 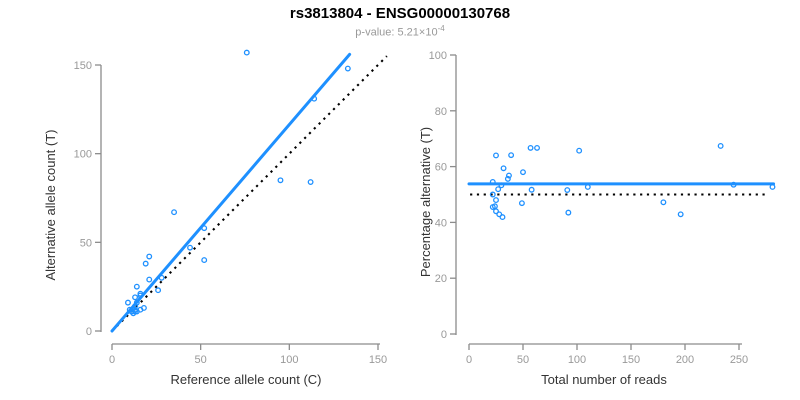 What do you see at coordinates (577, 360) in the screenshot?
I see `right-x-tick-label: 100` at bounding box center [577, 360].